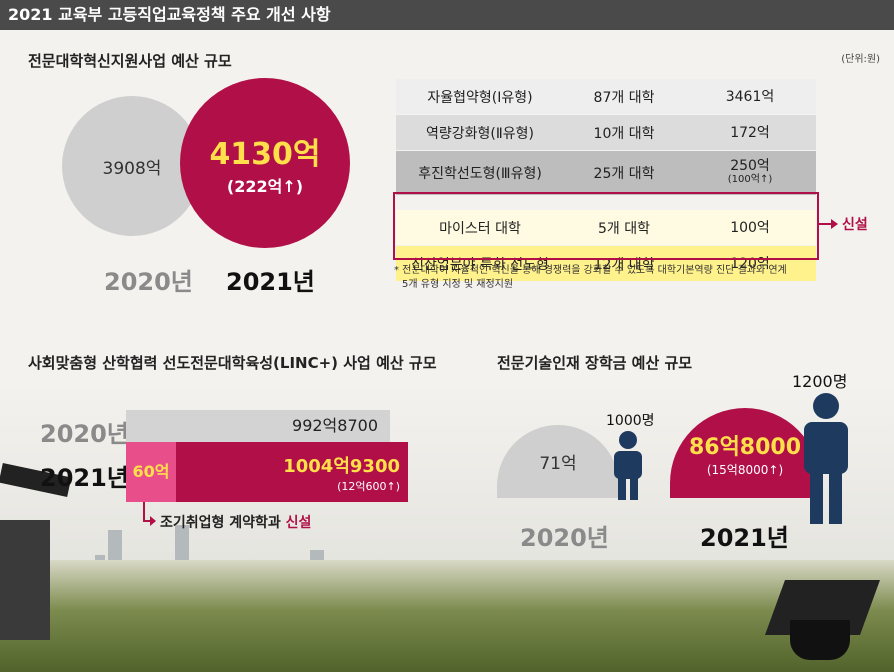 This screenshot has width=894, height=672. What do you see at coordinates (745, 469) in the screenshot?
I see `scholarship-increase-2021: (15억8000↑)` at bounding box center [745, 469].